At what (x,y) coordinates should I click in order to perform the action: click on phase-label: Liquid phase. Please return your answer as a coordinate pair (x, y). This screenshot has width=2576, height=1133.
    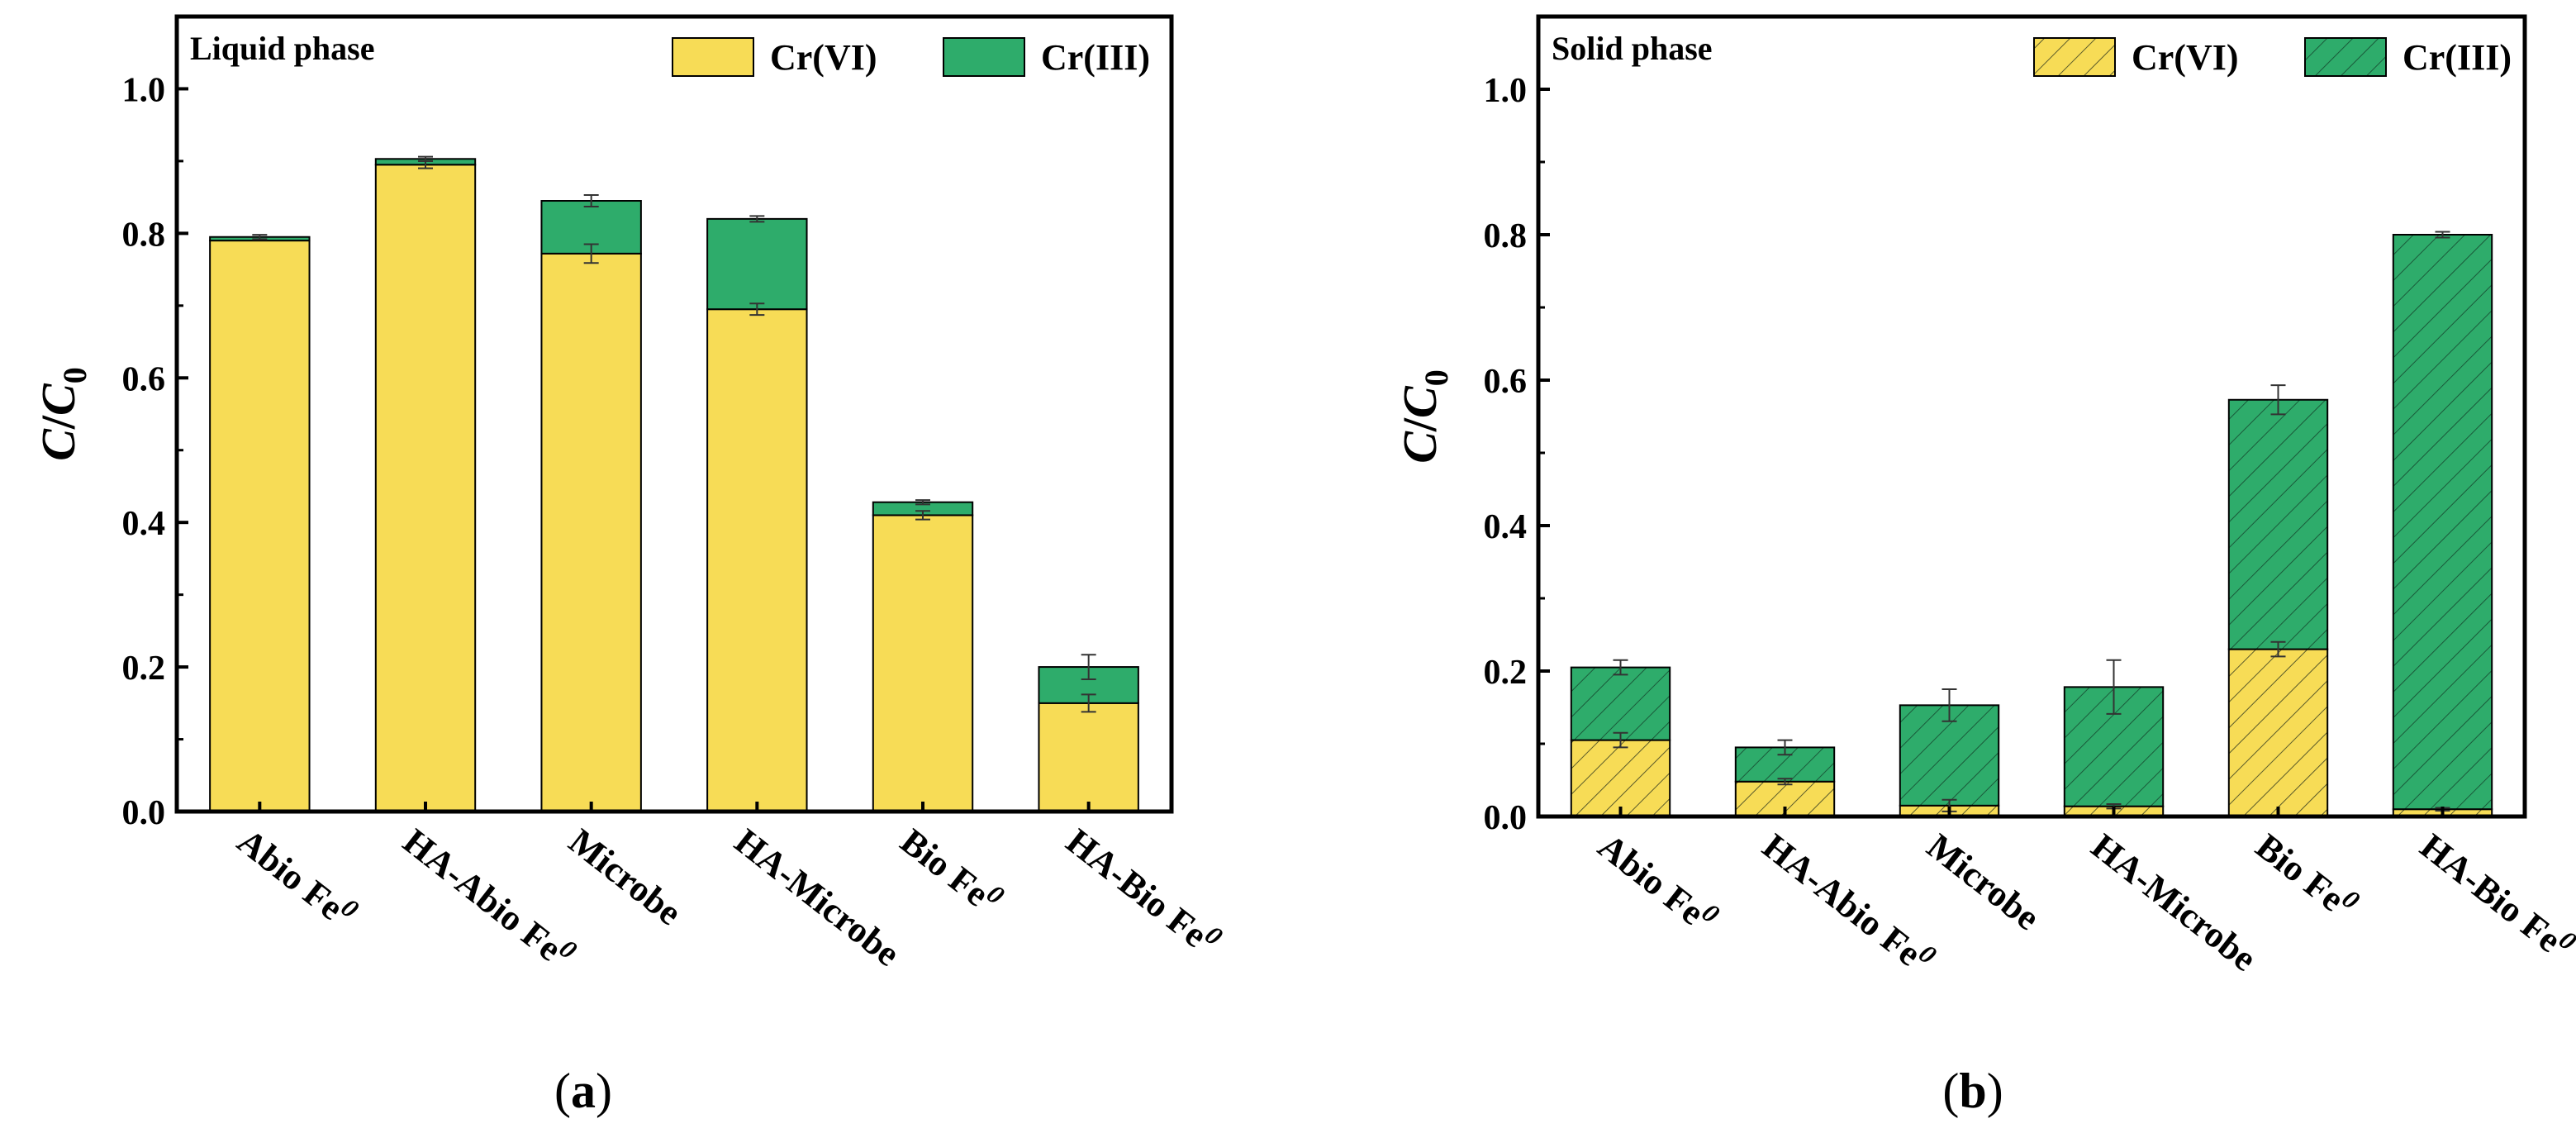
    Looking at the image, I should click on (282, 48).